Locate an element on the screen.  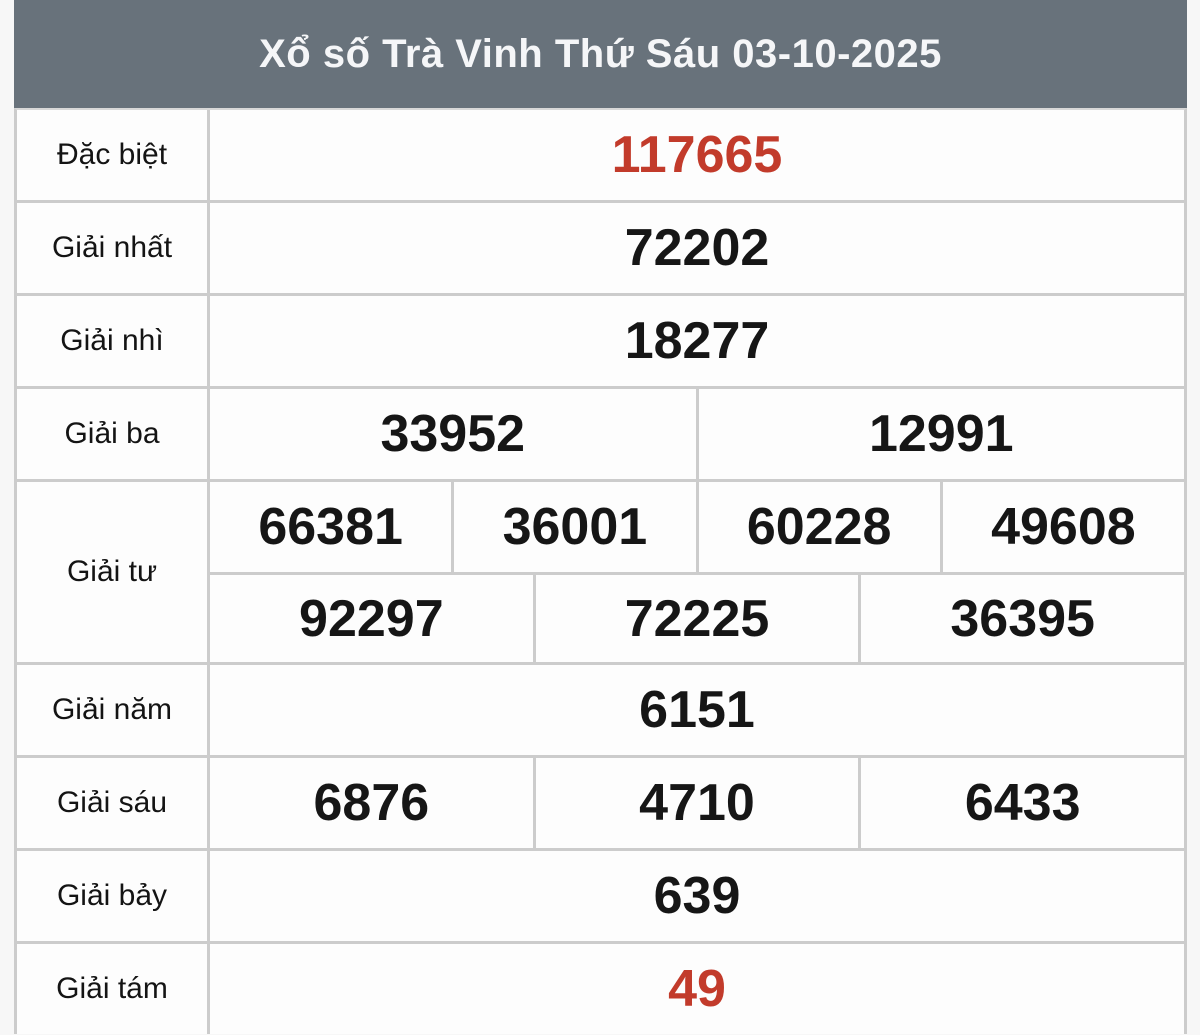
prize-row-giai-bay: Giải bảy 639 is located at coordinates (600, 894).